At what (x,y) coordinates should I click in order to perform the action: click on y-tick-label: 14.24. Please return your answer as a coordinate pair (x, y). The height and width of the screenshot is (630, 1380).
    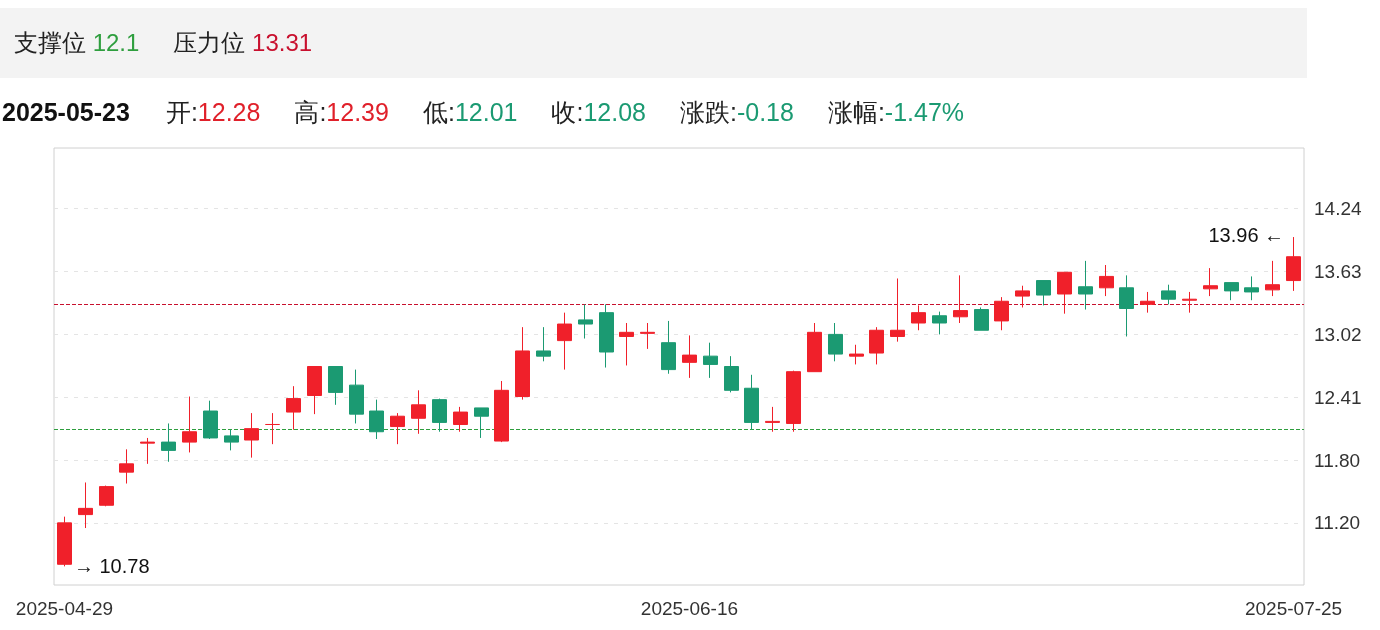
    Looking at the image, I should click on (1338, 208).